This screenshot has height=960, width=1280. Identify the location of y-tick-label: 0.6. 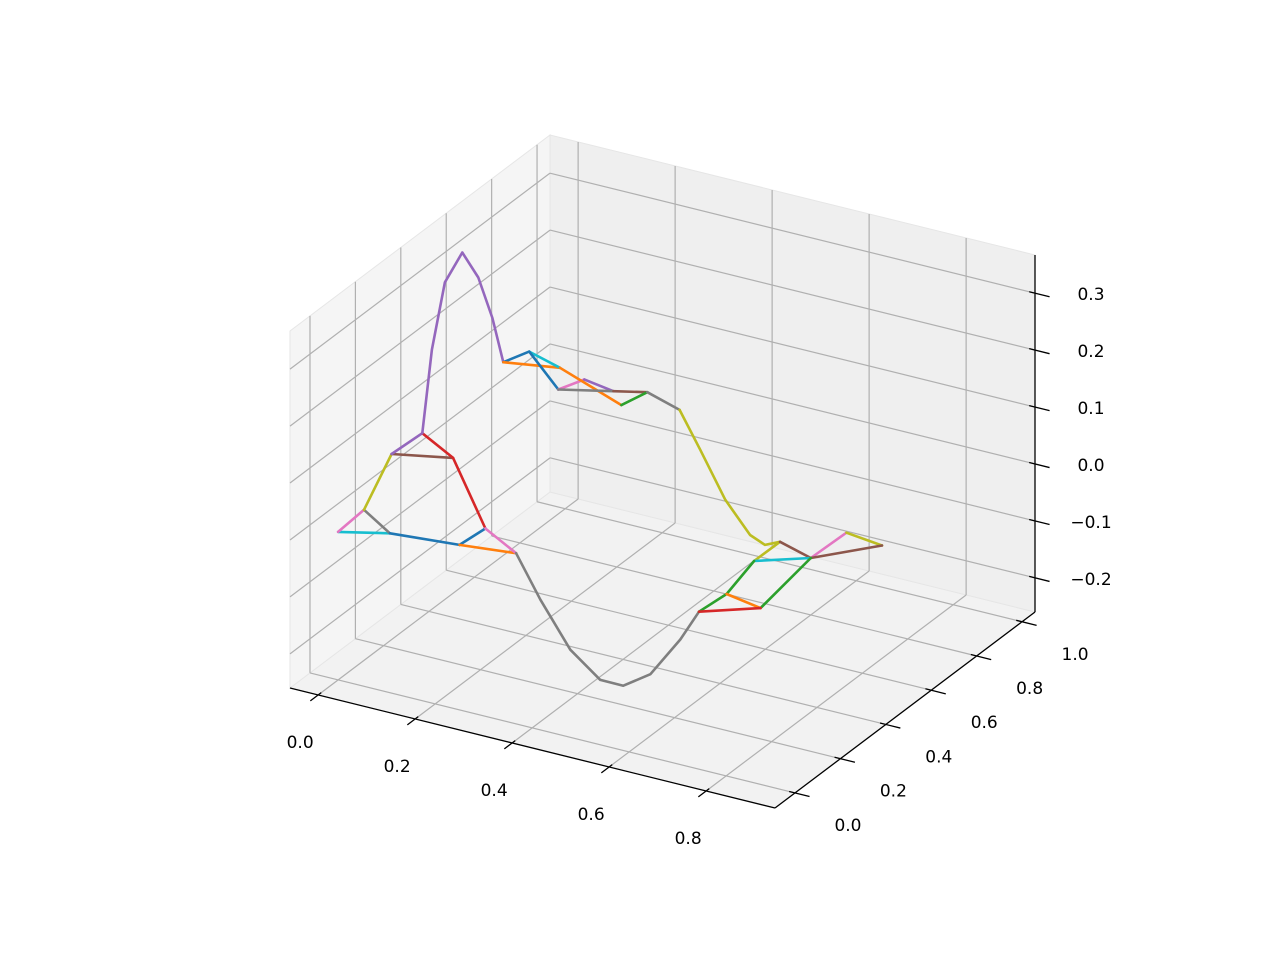
(984, 723).